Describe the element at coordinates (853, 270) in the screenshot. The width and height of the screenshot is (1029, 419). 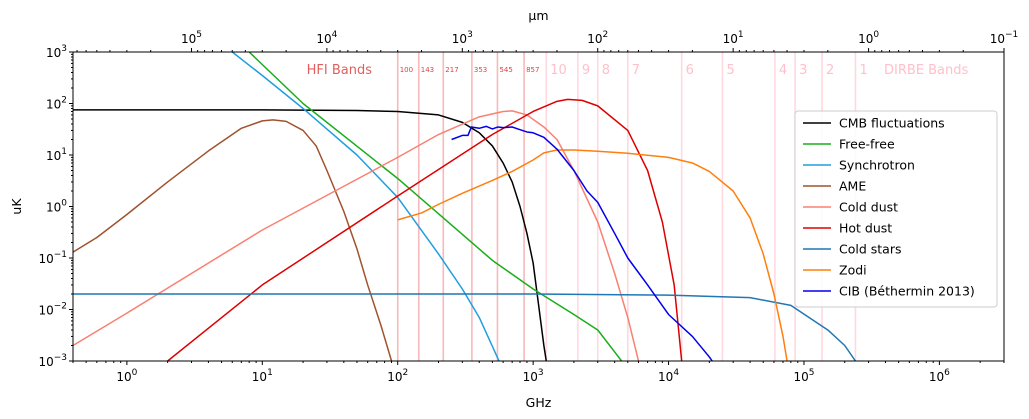
I see `legend-entry: Zodi` at that location.